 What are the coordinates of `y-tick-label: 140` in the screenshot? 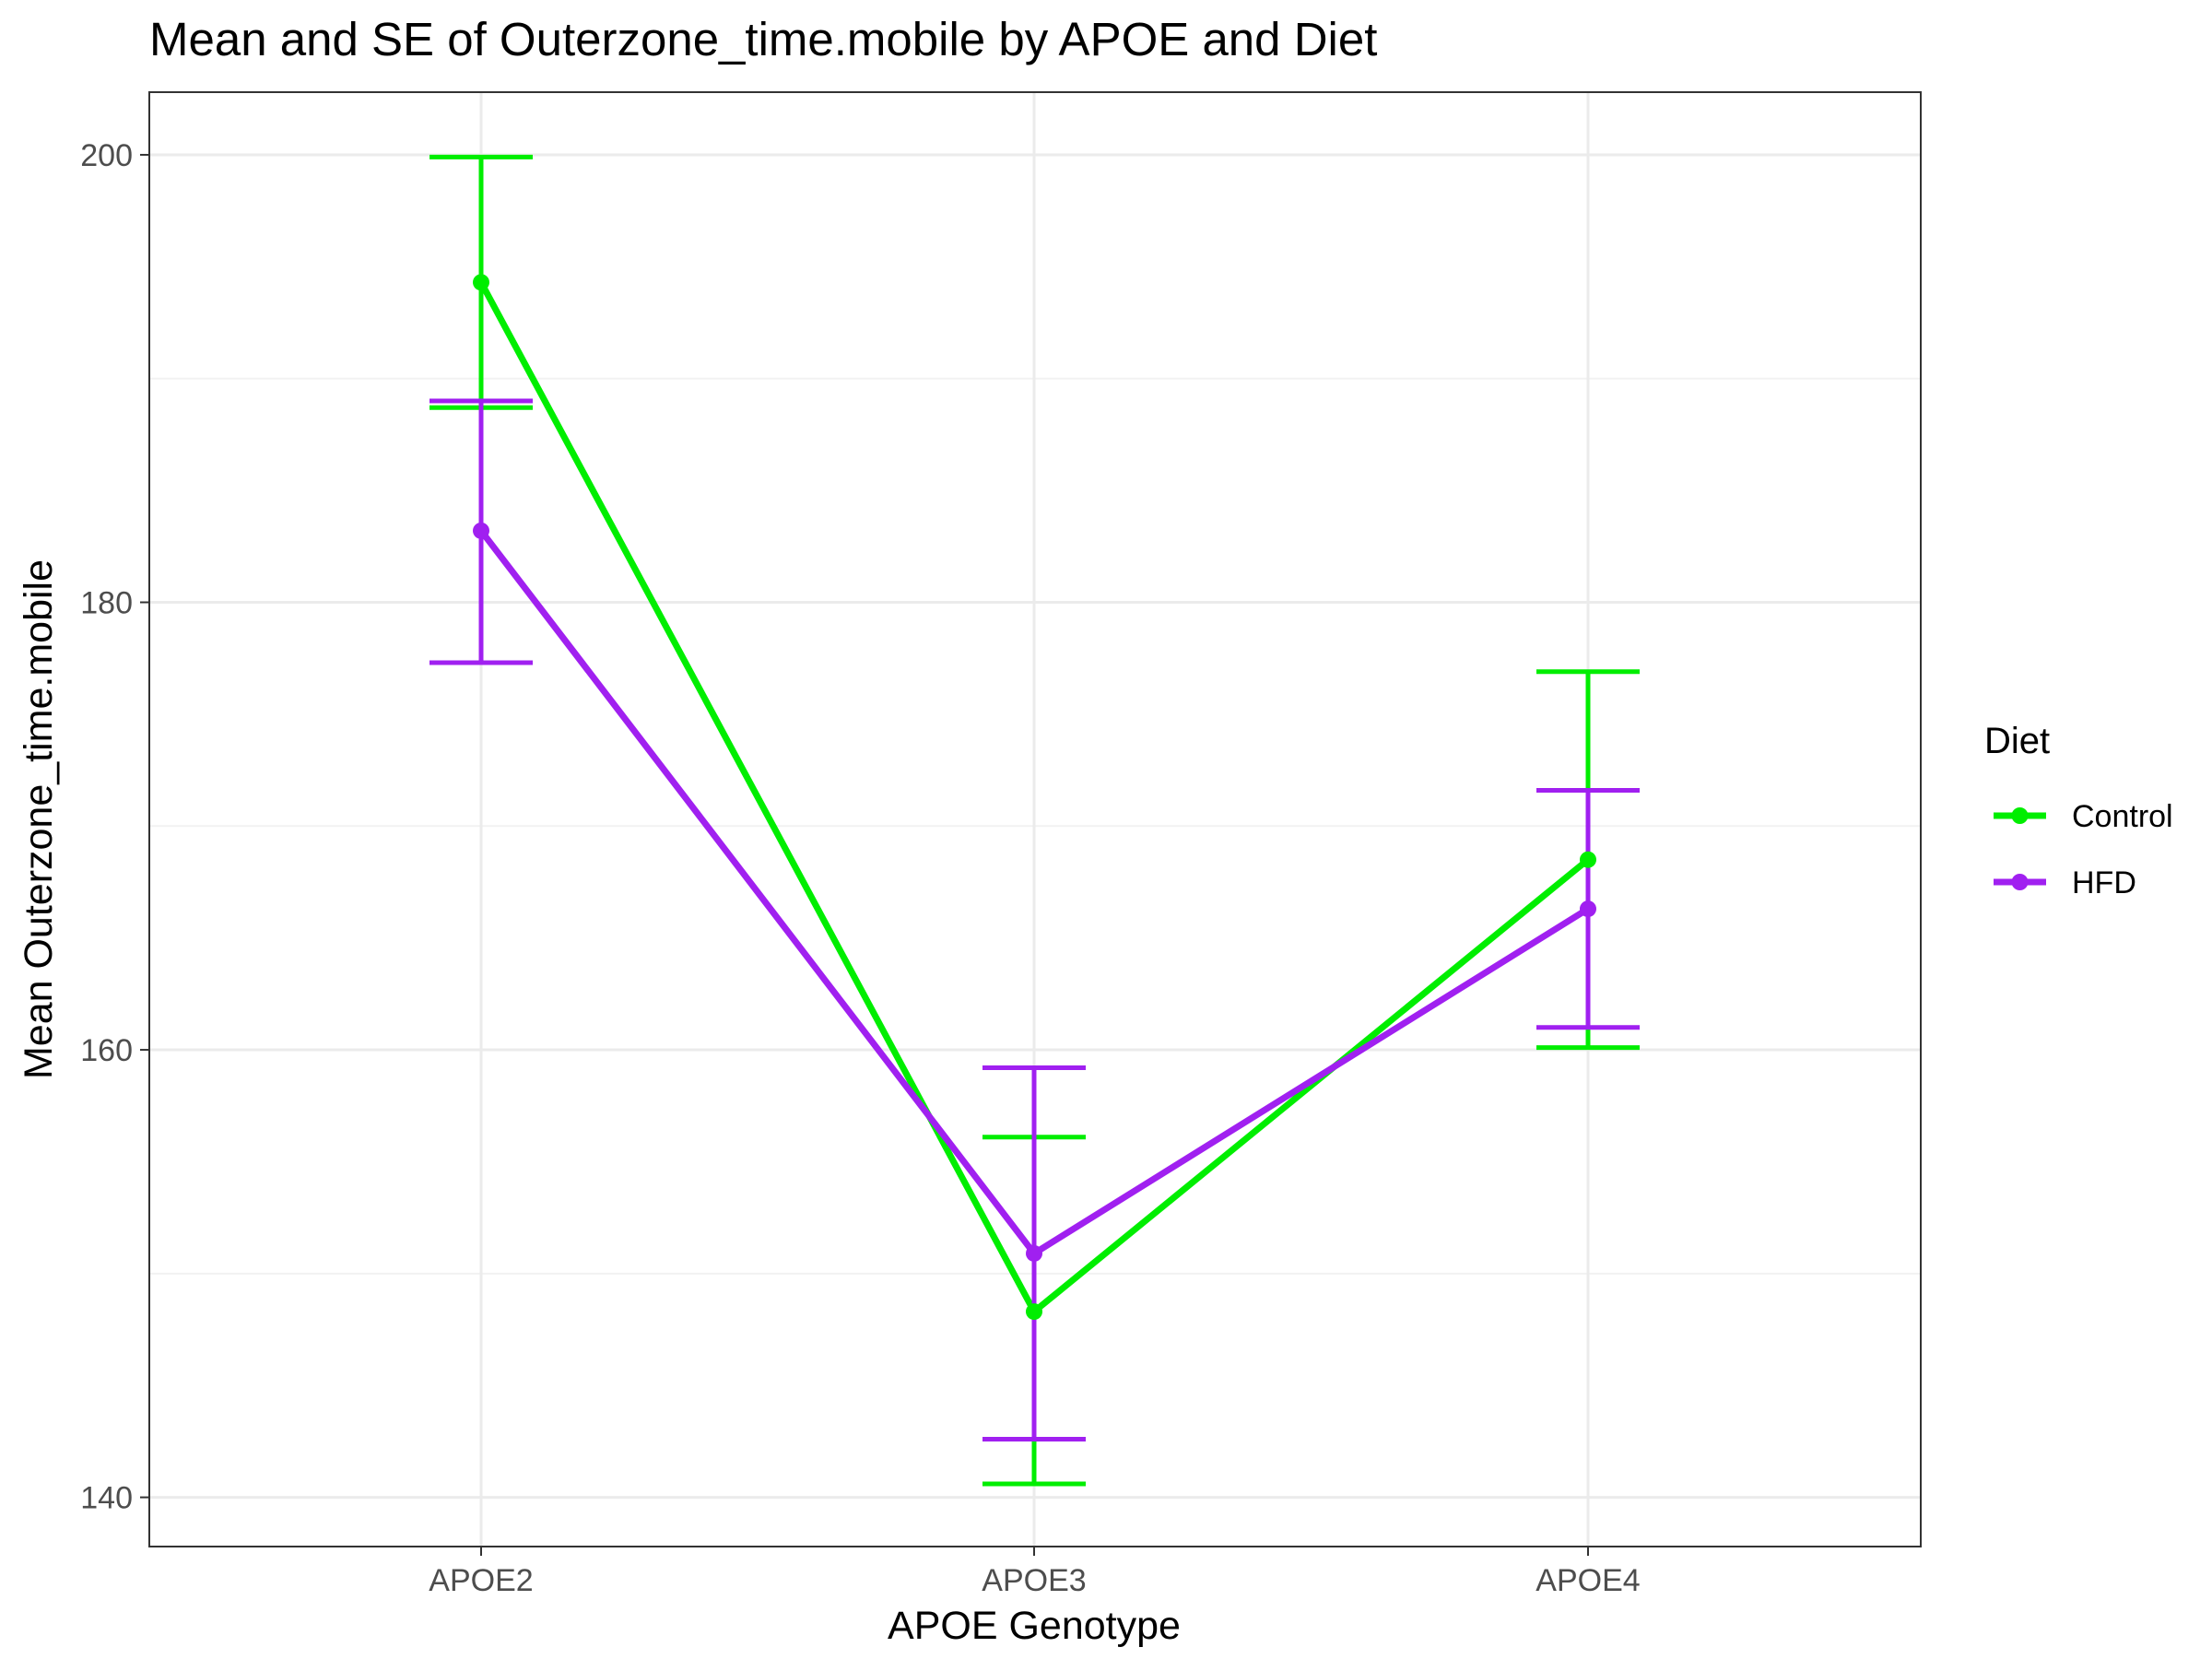 It's located at (106, 1498).